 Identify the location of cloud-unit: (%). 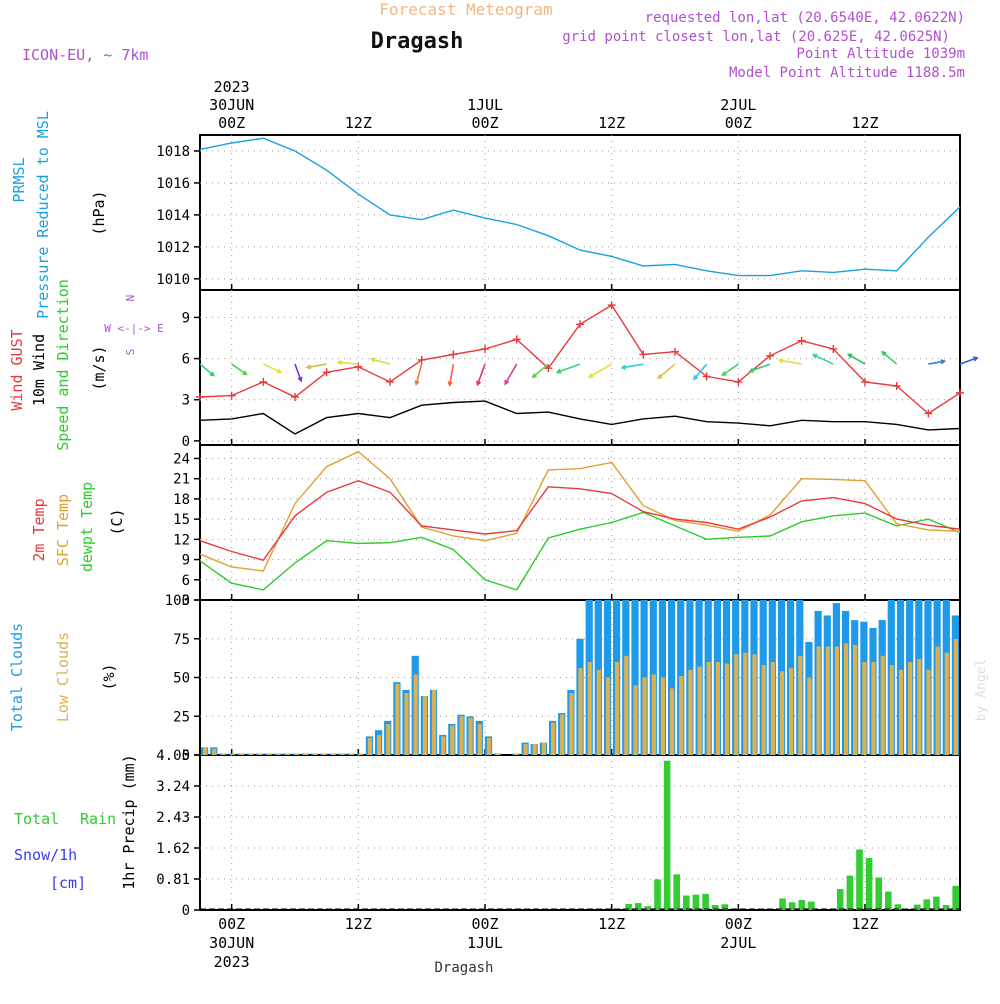
(109, 676).